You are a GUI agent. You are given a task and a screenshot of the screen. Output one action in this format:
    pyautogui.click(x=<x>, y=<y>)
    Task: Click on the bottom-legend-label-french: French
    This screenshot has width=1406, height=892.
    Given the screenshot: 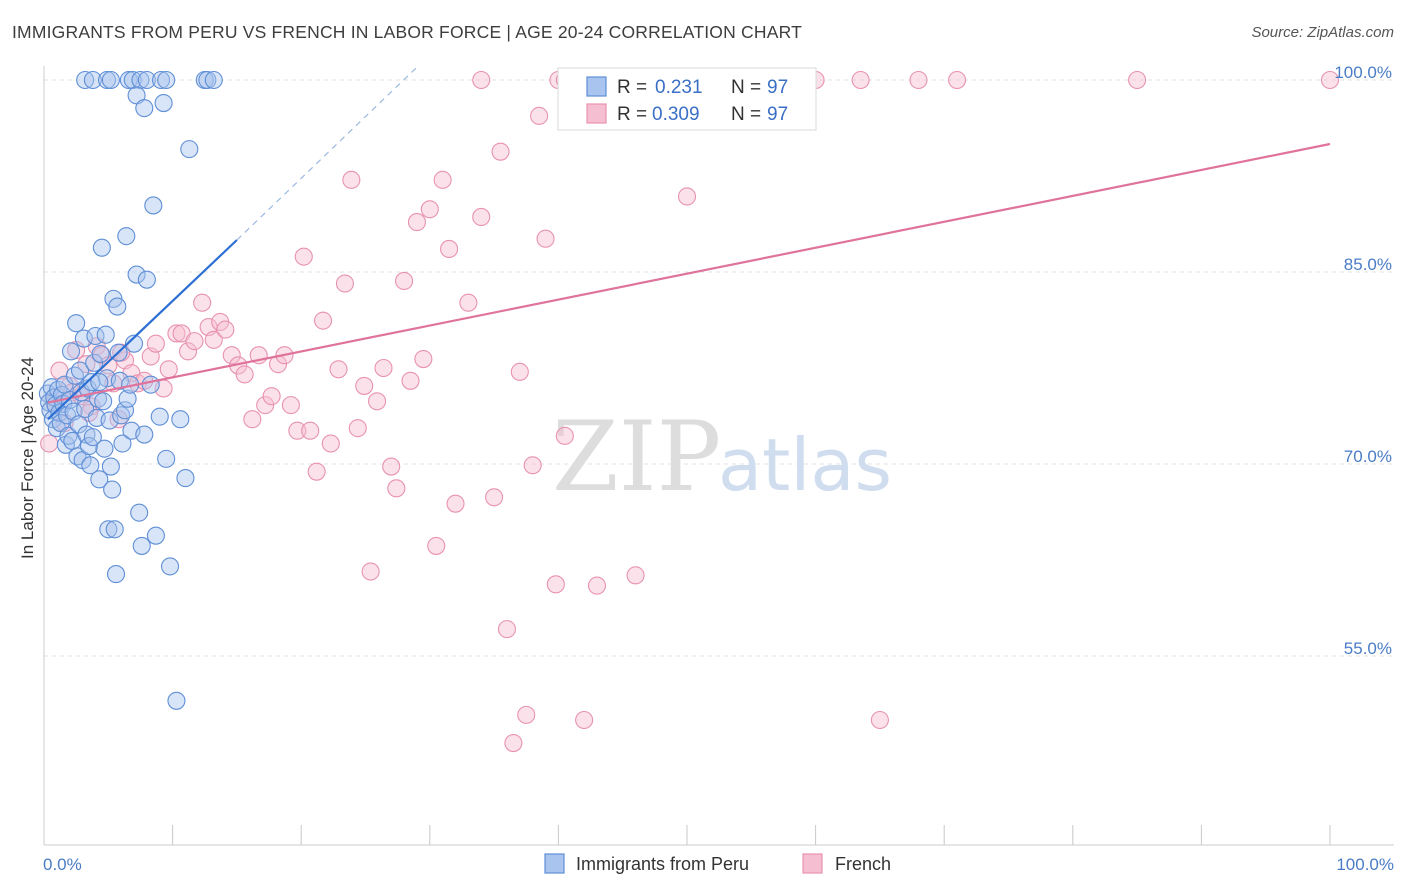 What is the action you would take?
    pyautogui.click(x=863, y=864)
    